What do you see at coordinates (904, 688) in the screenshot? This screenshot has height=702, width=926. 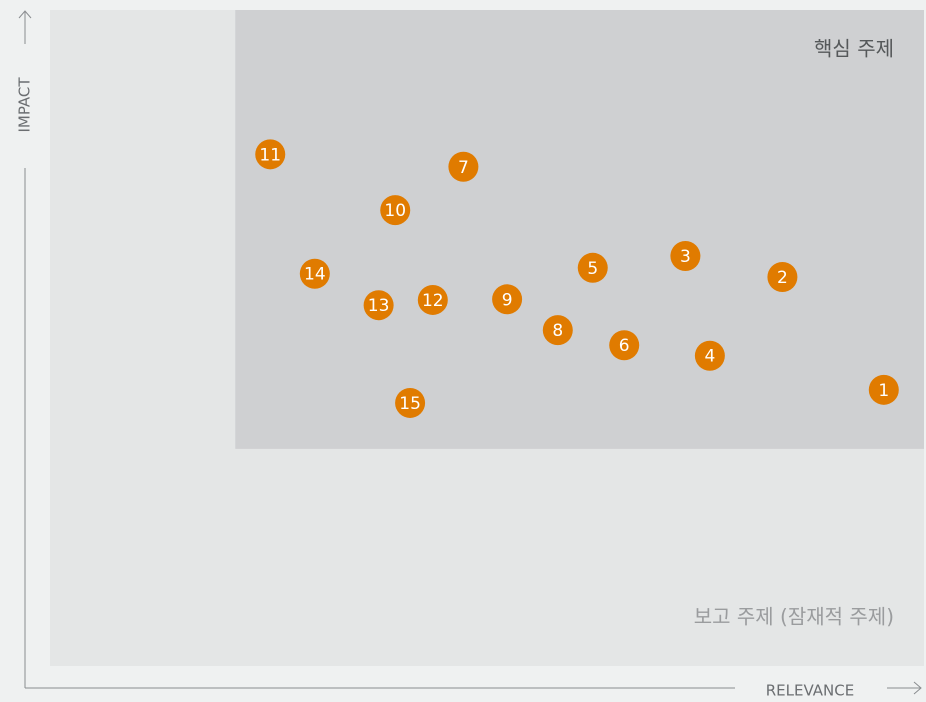 I see `x-axis-arrow` at bounding box center [904, 688].